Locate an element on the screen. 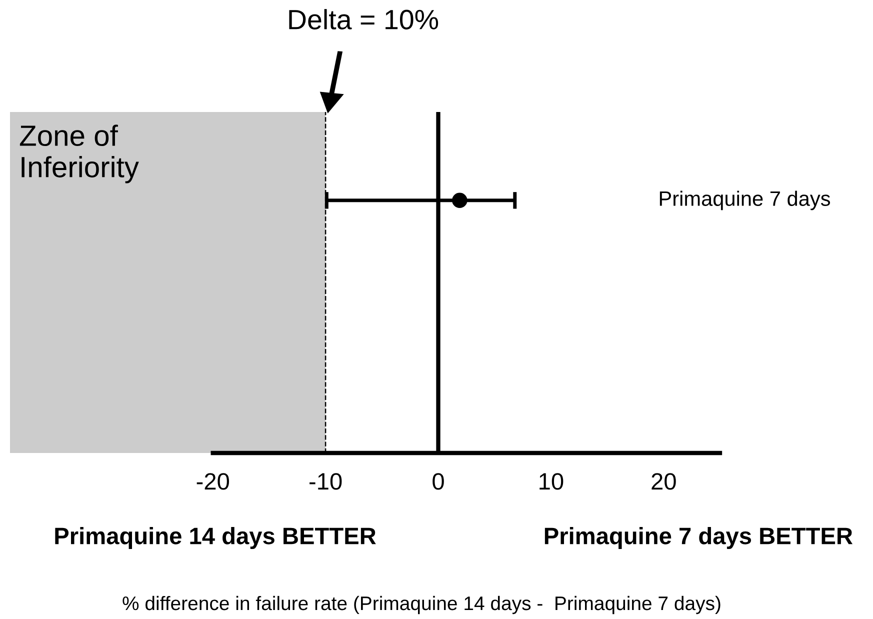  text: % difference in failure rate (Primaquine 14 days - Primaquine 7 days) is located at coordinates (421, 605).